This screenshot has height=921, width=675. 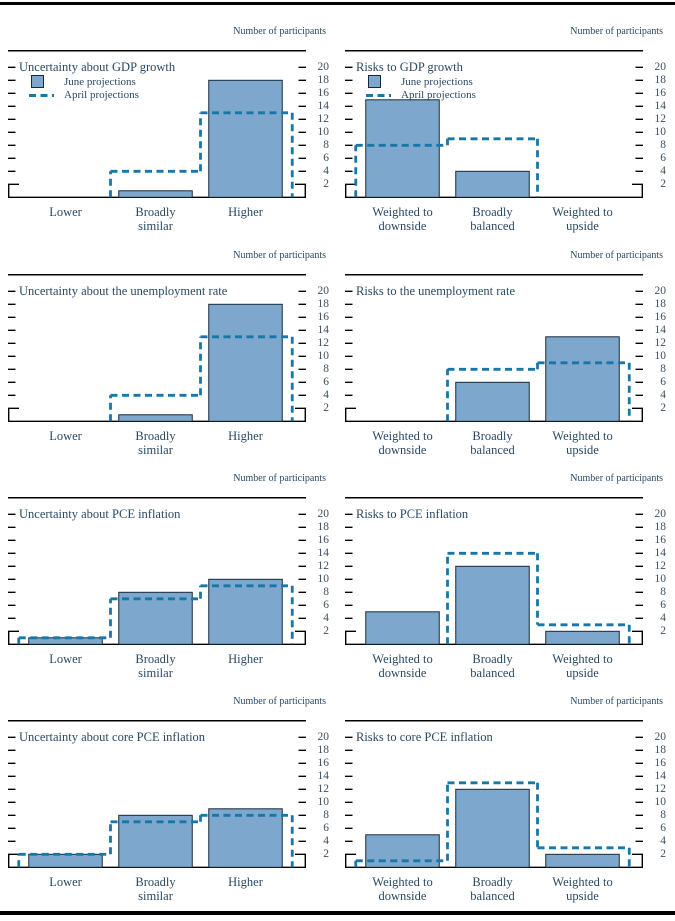 I want to click on panel-title: Uncertainty about core PCE inflation, so click(x=112, y=737).